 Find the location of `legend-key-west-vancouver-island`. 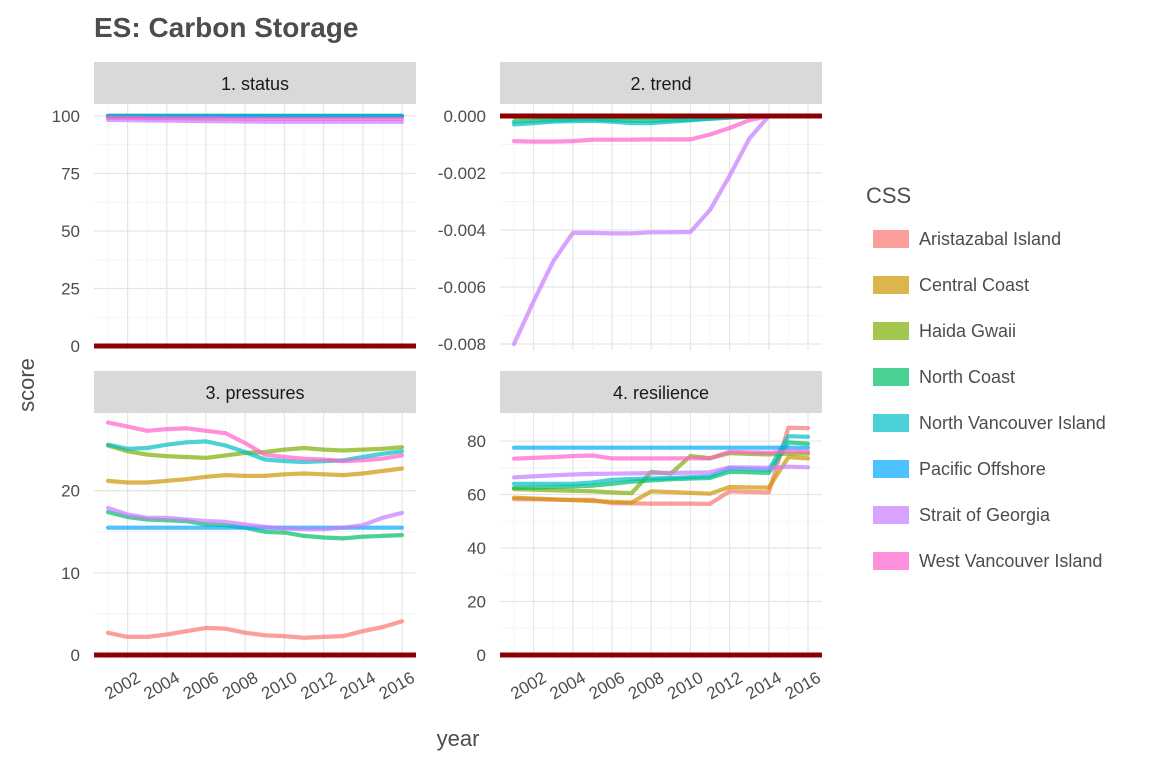

legend-key-west-vancouver-island is located at coordinates (891, 561).